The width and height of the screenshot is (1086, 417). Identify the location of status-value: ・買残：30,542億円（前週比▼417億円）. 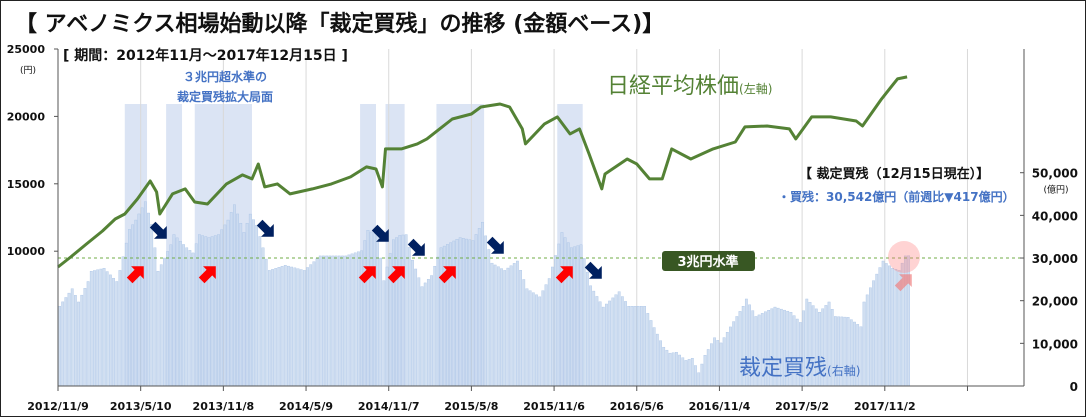
(896, 196).